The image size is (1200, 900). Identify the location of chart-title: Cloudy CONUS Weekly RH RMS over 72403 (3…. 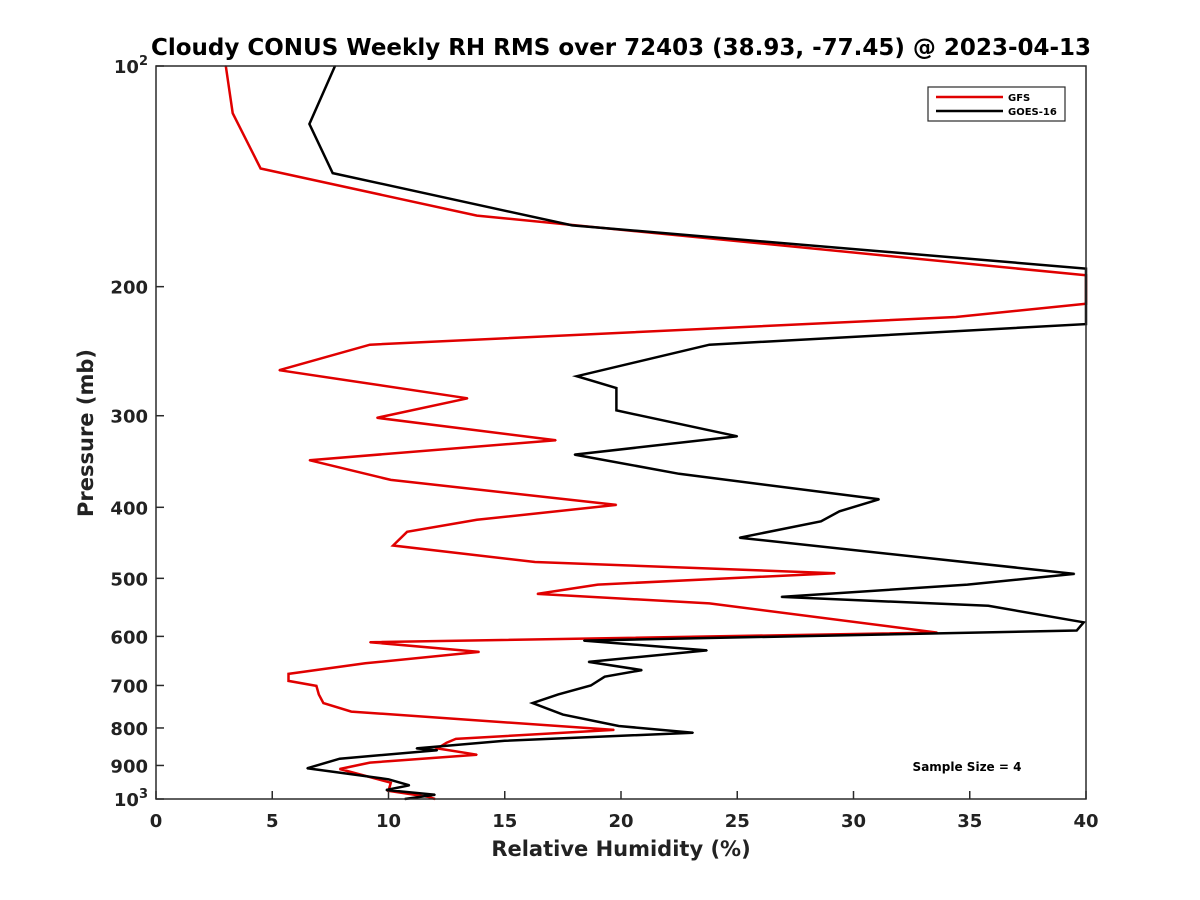
(621, 48).